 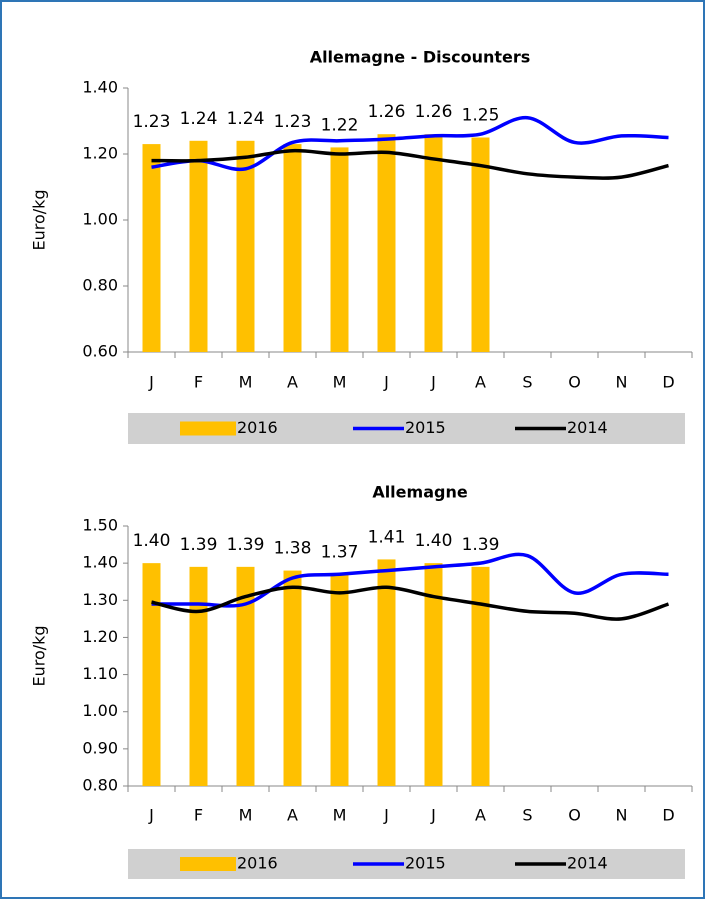 What do you see at coordinates (100, 351) in the screenshot?
I see `y-tick-label: 0.60` at bounding box center [100, 351].